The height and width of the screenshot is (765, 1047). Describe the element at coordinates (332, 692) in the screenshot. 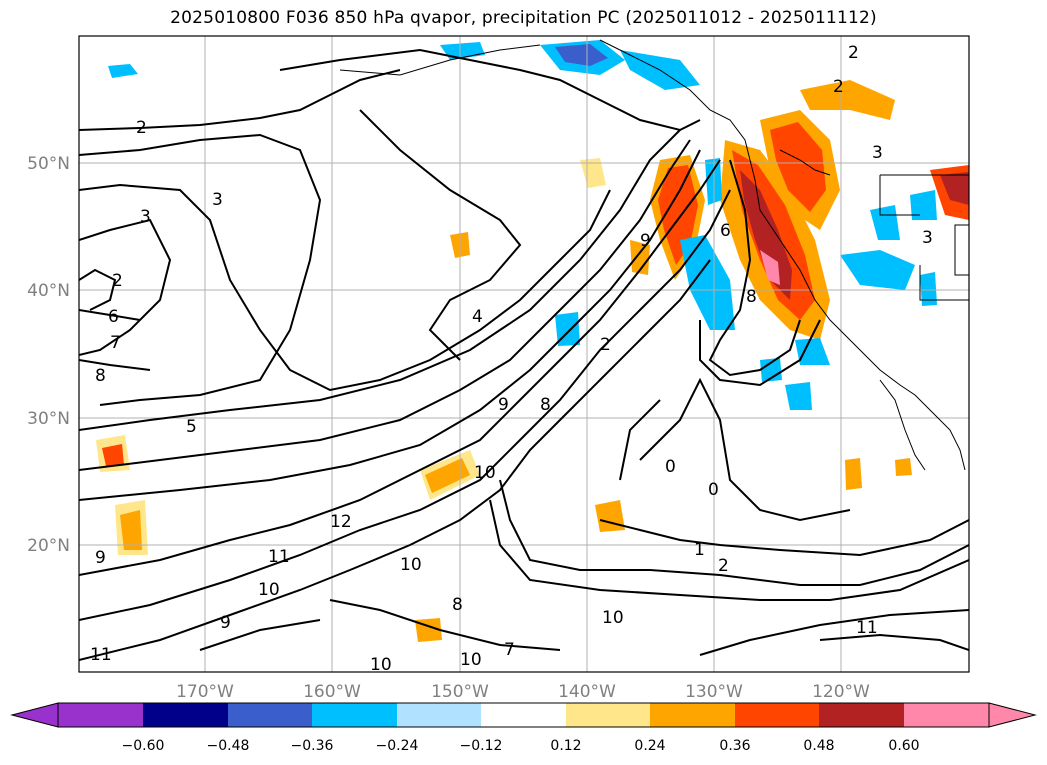

I see `lon-tick-label: 160°W` at that location.